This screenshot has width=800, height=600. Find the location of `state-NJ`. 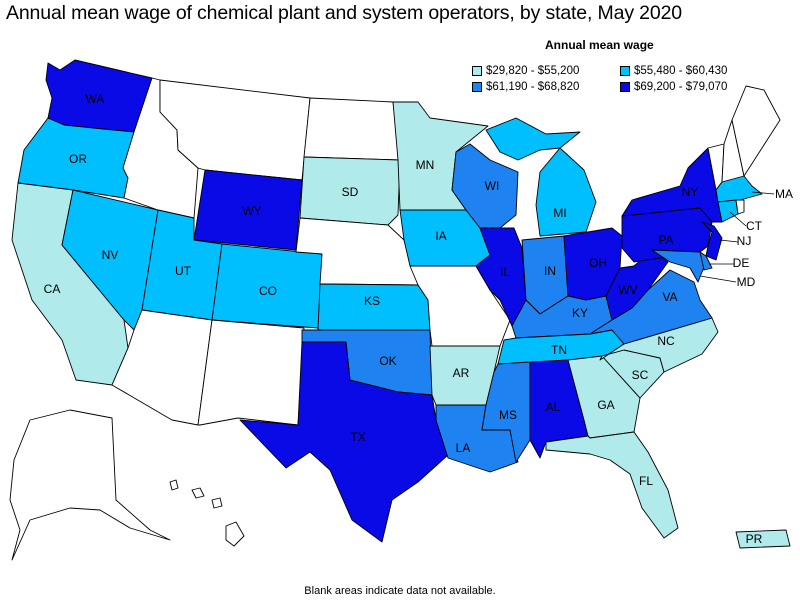

state-NJ is located at coordinates (712, 241).